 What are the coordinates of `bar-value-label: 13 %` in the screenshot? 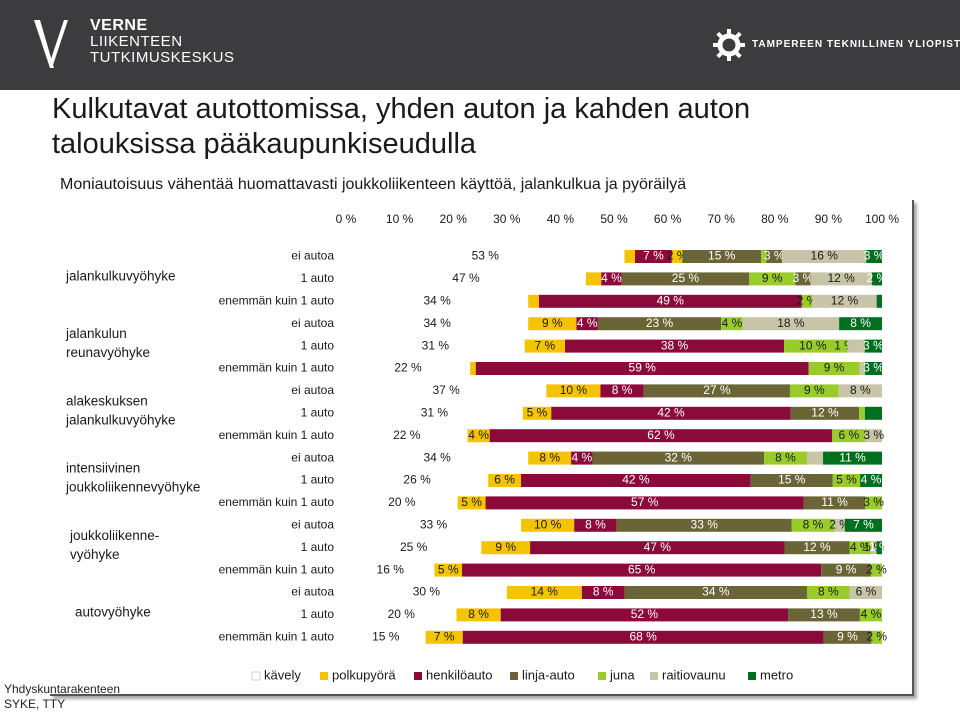 It's located at (824, 614).